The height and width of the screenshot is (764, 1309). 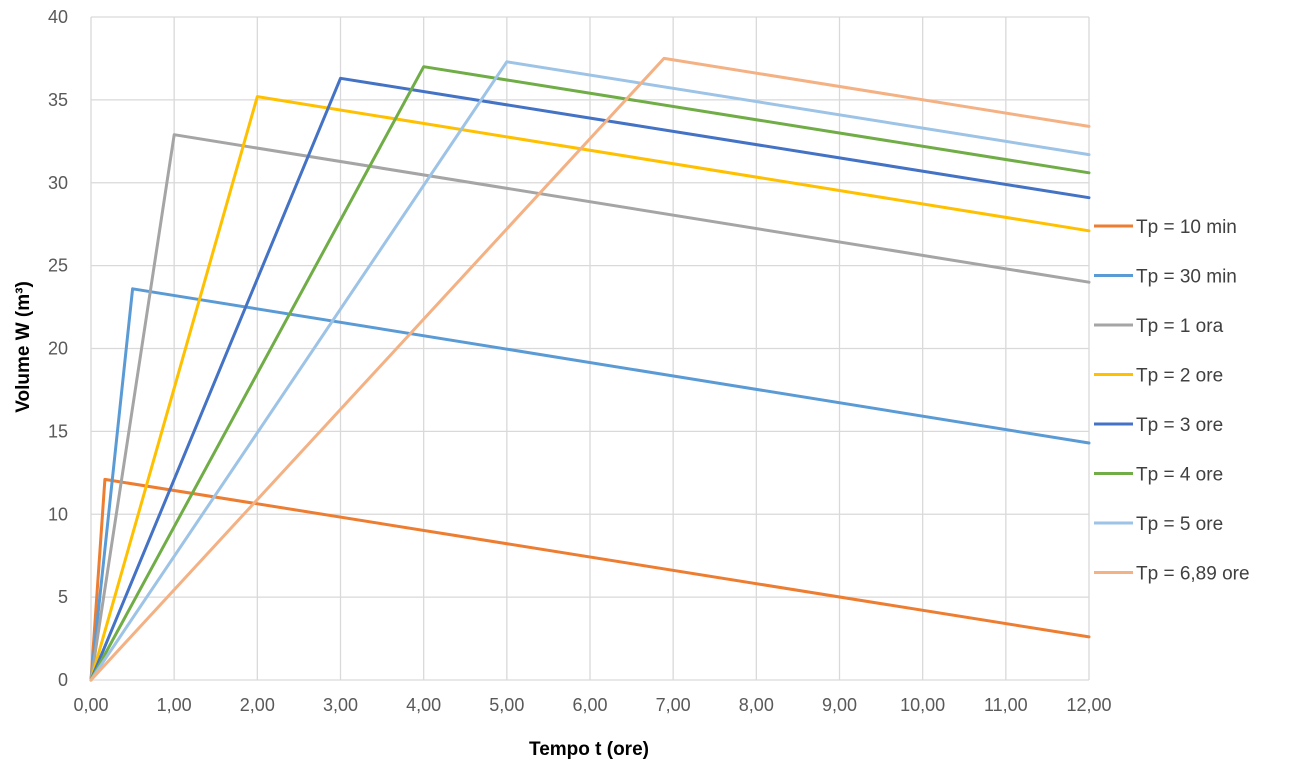 I want to click on x-tick-label: 5,00, so click(x=506, y=705).